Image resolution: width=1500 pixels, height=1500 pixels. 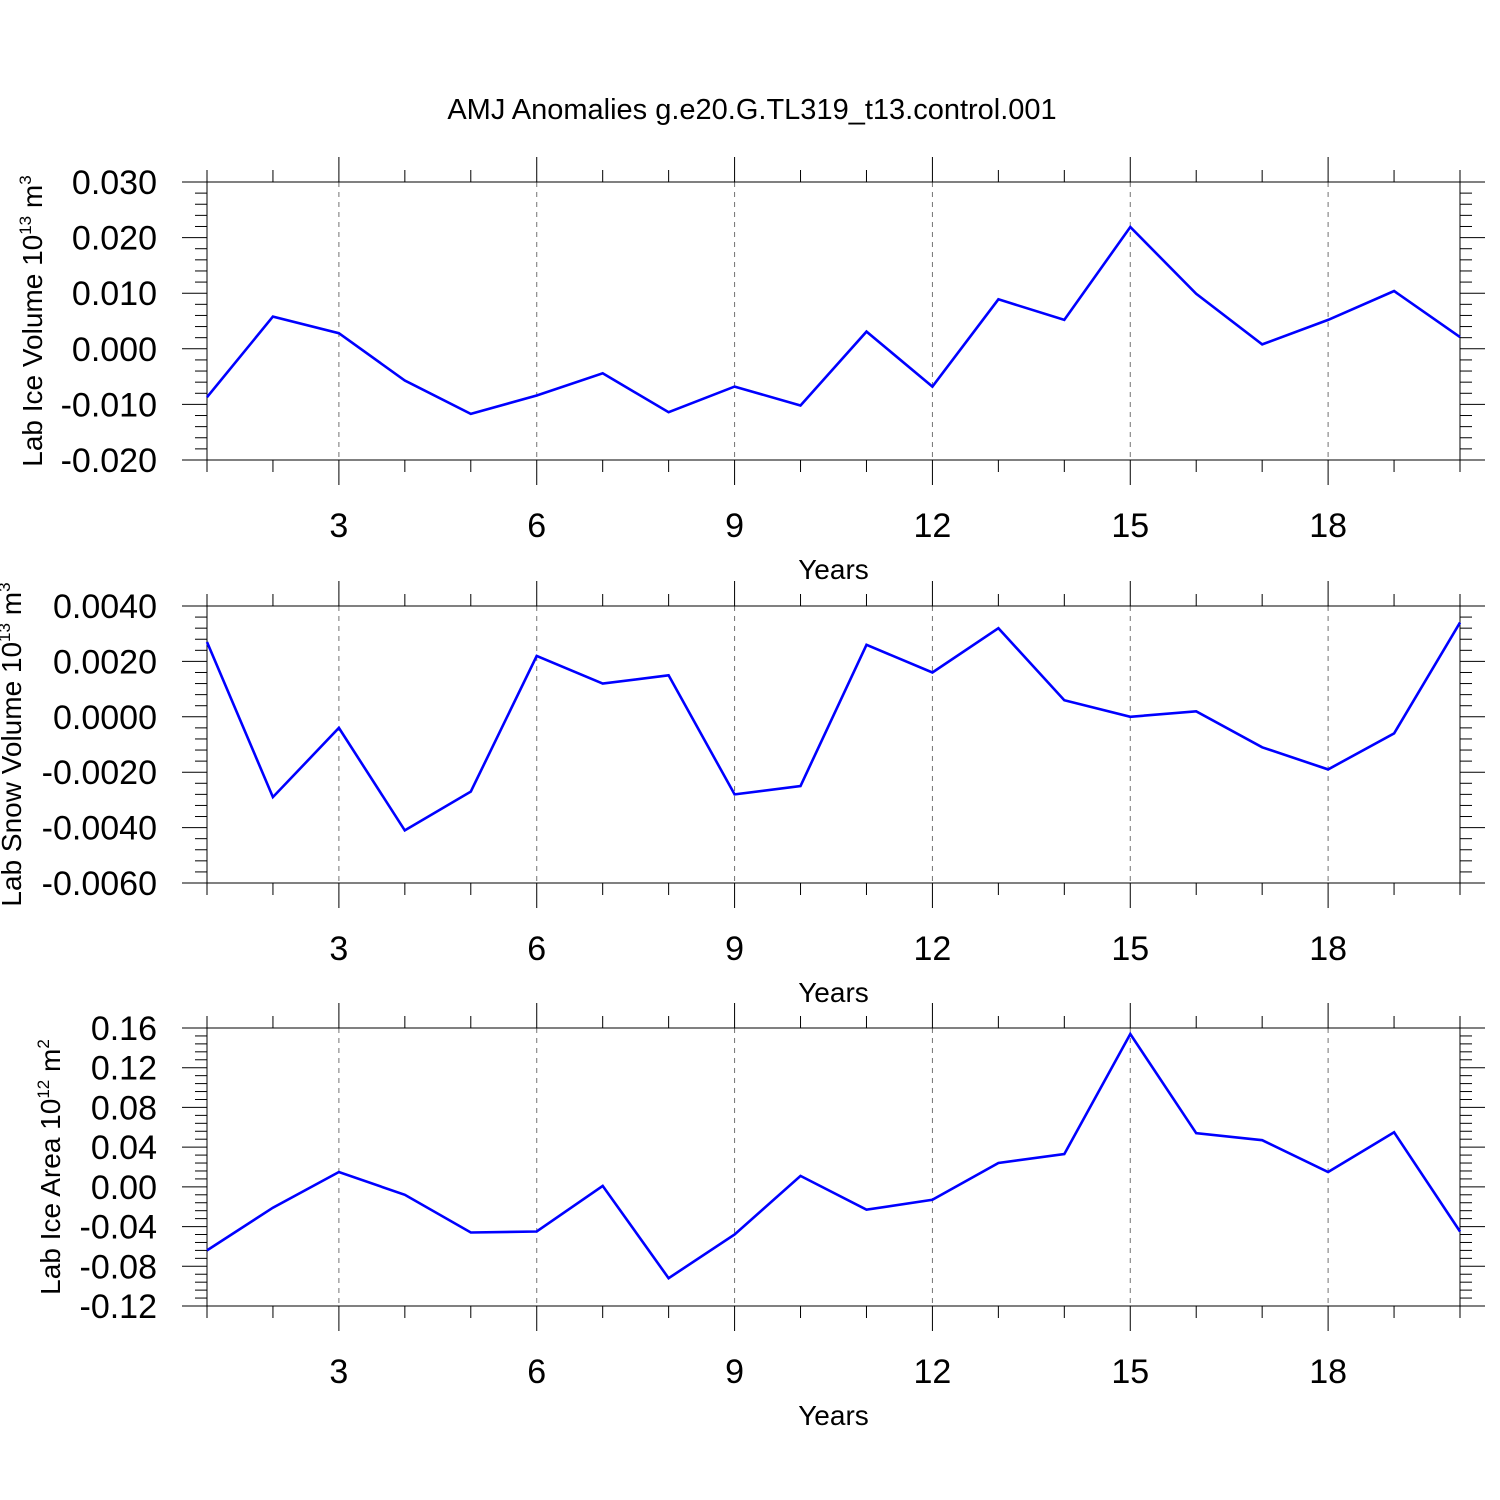 What do you see at coordinates (99, 884) in the screenshot?
I see `y-tick-label: -0.0060` at bounding box center [99, 884].